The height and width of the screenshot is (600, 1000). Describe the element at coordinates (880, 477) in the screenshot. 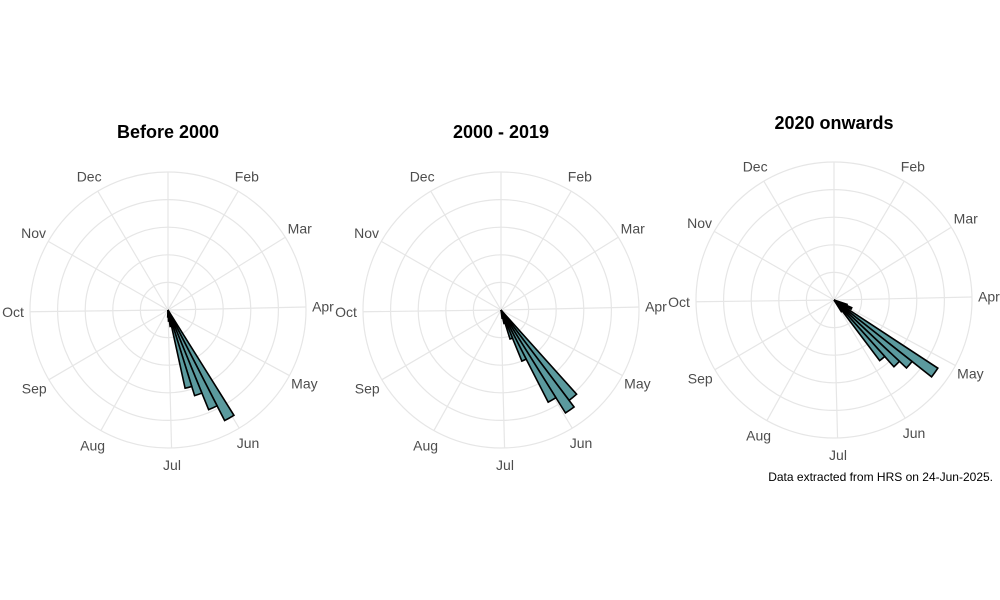

I see `data-source-caption: Data extracted from HRS on 24-Jun-2025.` at that location.